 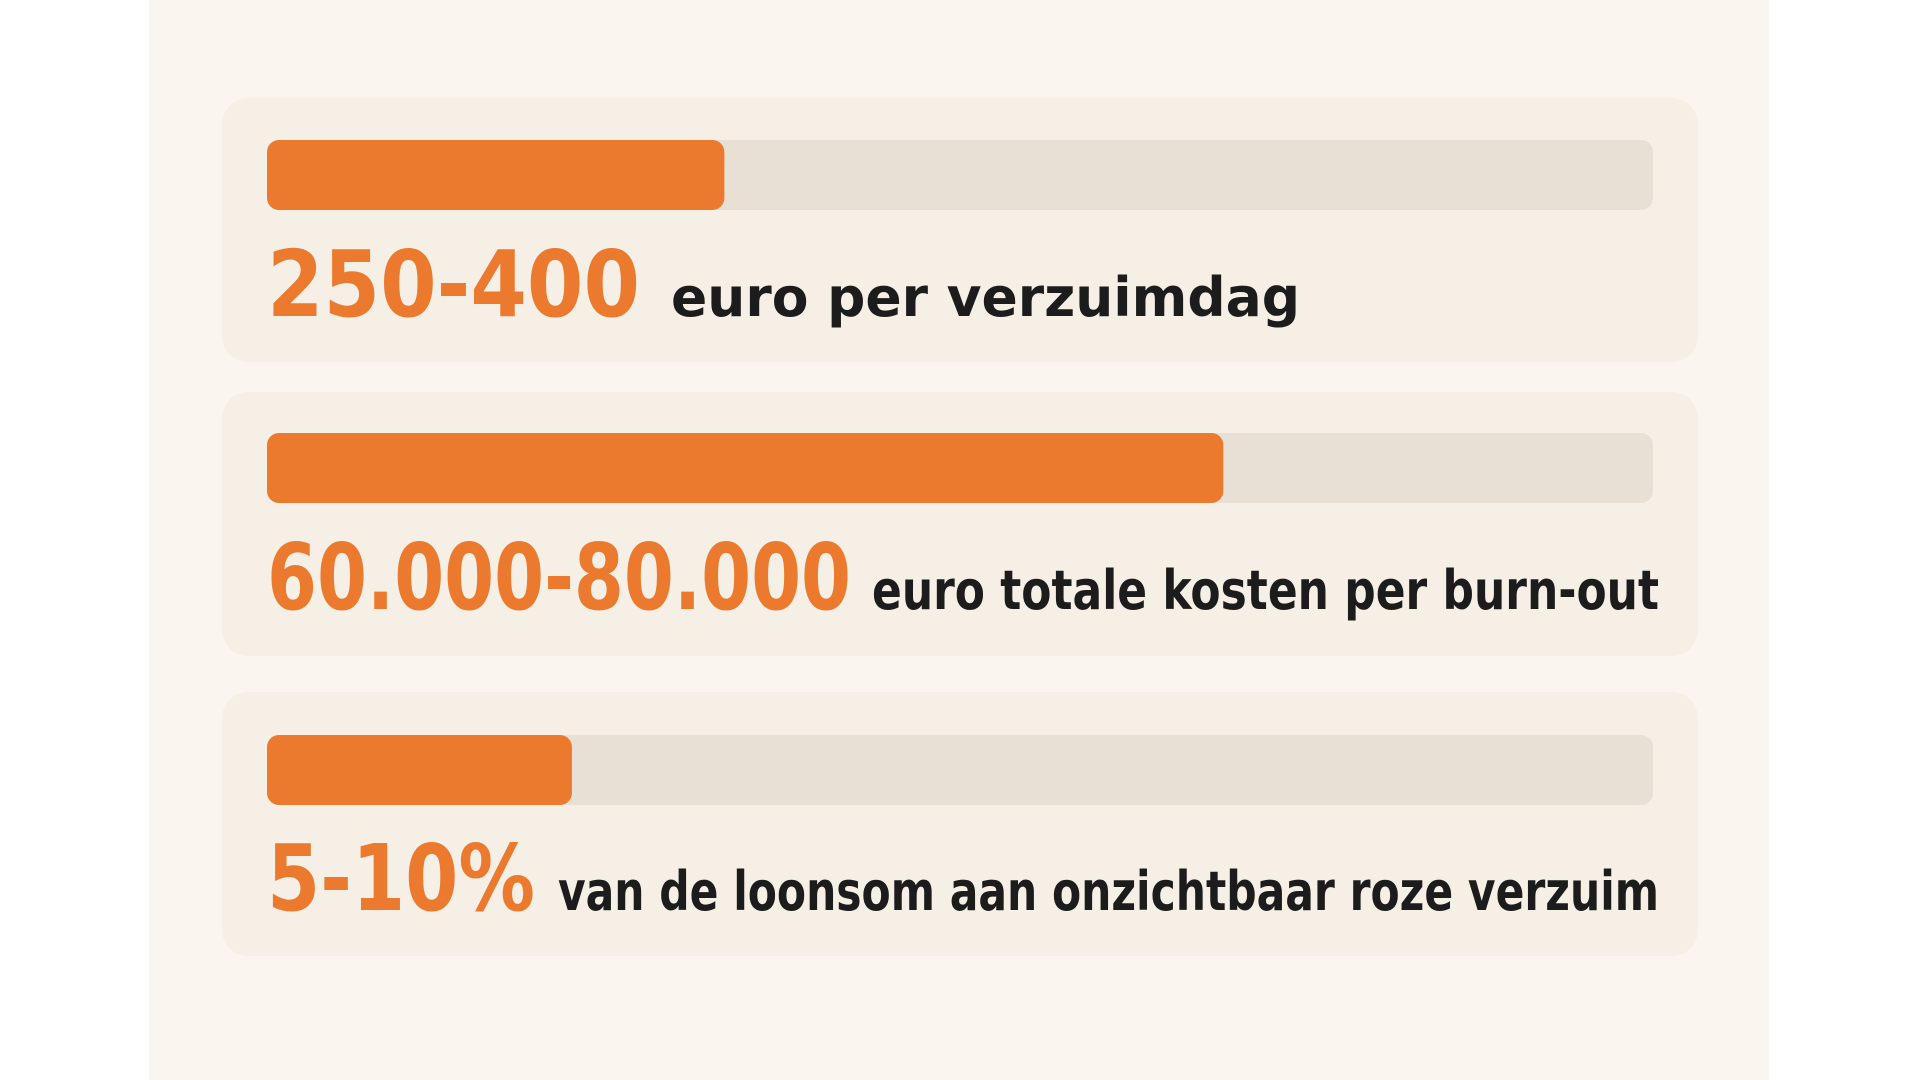 I want to click on description: euro per verzuimdag, so click(x=985, y=297).